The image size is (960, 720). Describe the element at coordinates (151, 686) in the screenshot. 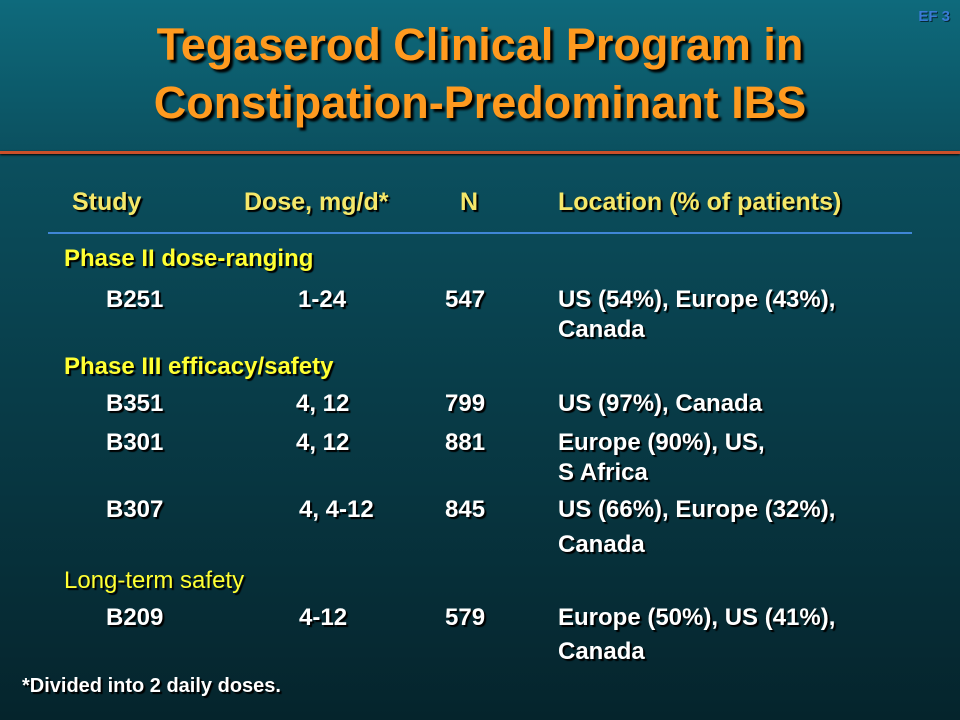

I see `footnote: *Divided into 2 daily doses.` at that location.